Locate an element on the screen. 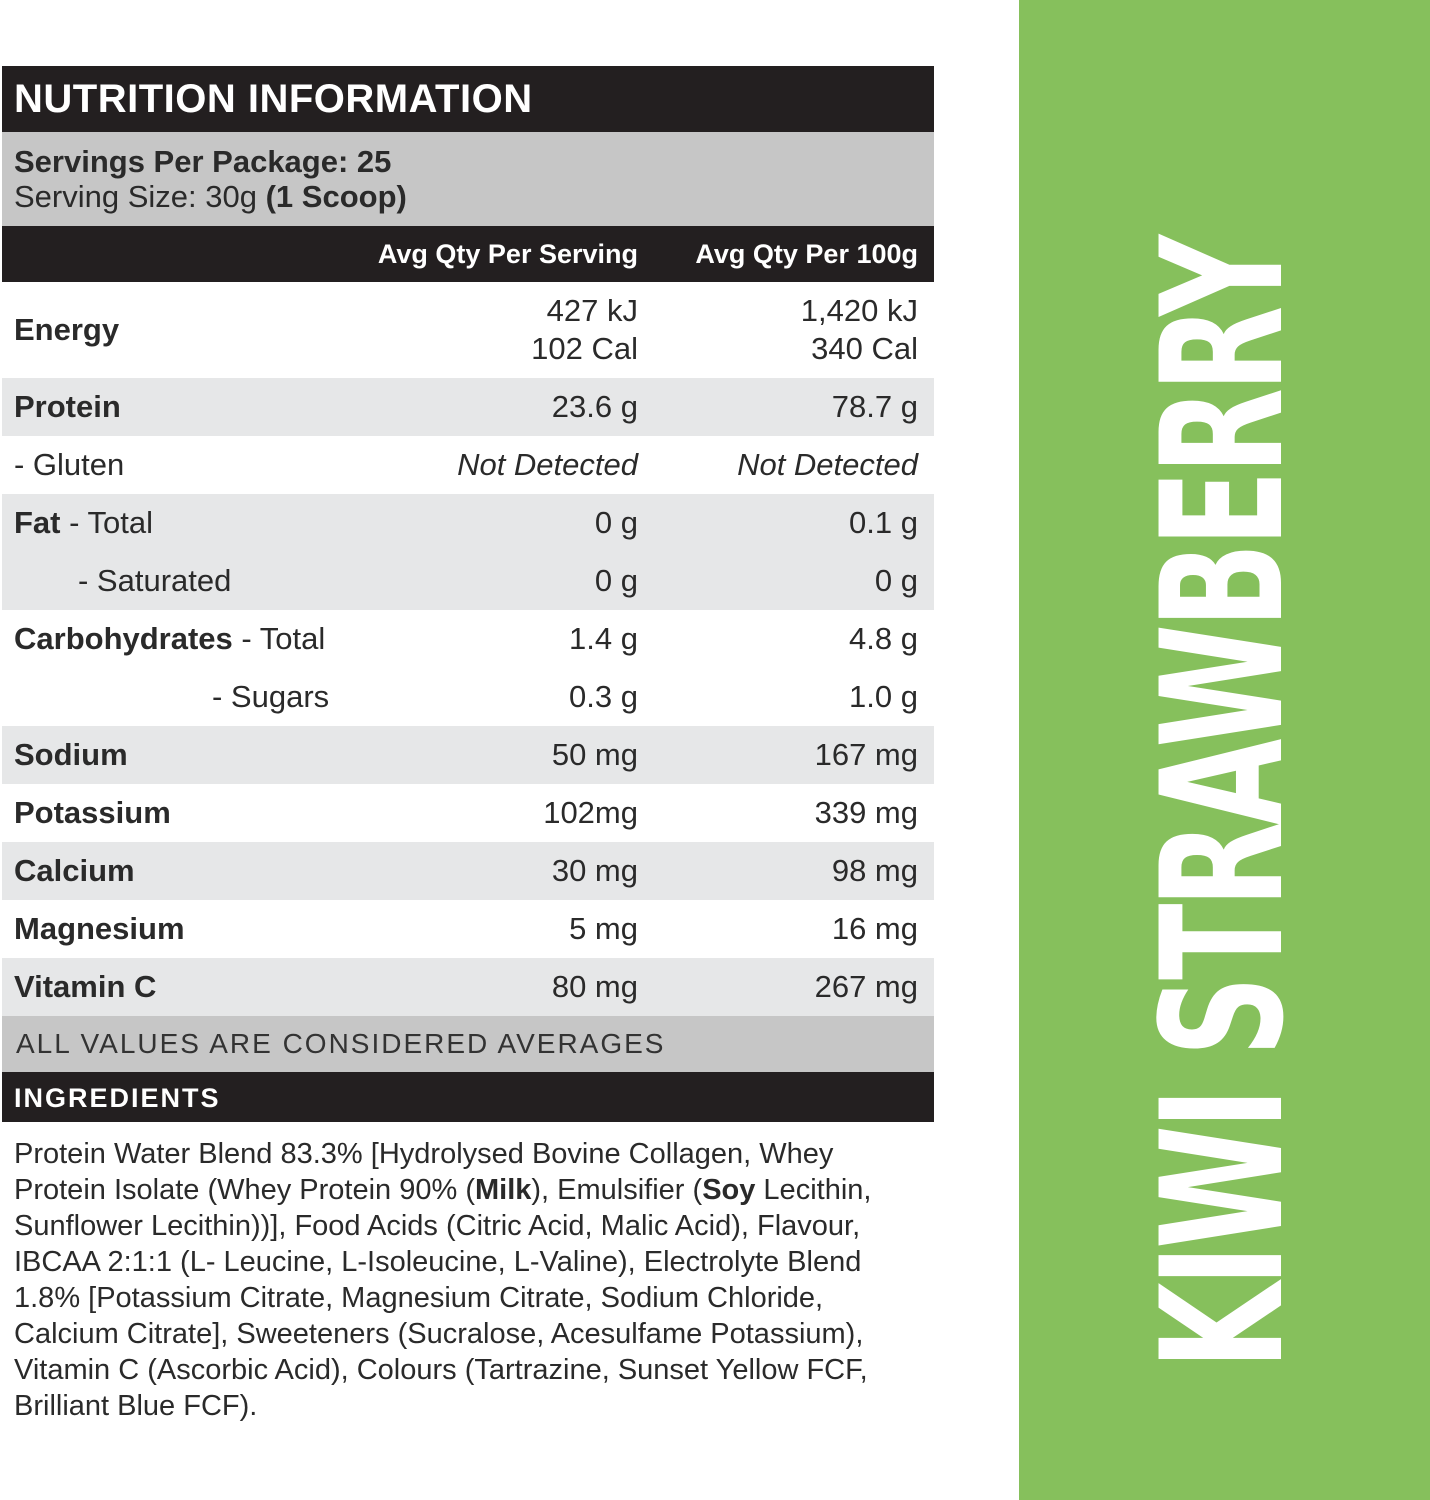 This screenshot has width=1430, height=1500. row-label: Vitamin C is located at coordinates (85, 986).